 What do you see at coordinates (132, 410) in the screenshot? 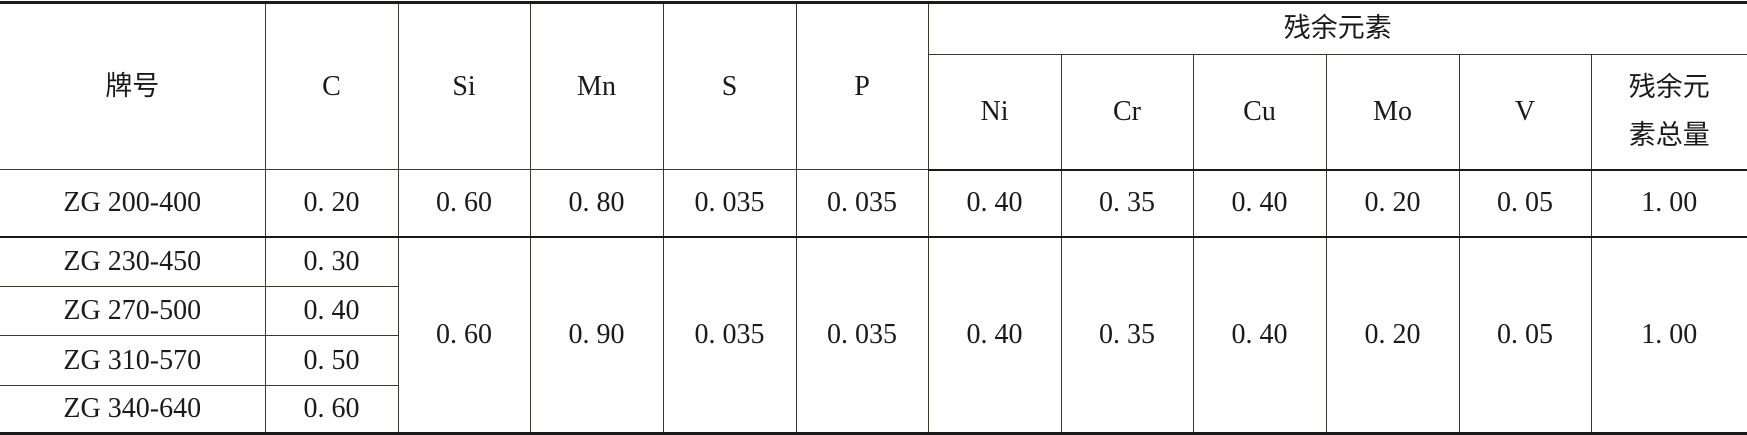
I see `cell-grade: ZG 340-640` at bounding box center [132, 410].